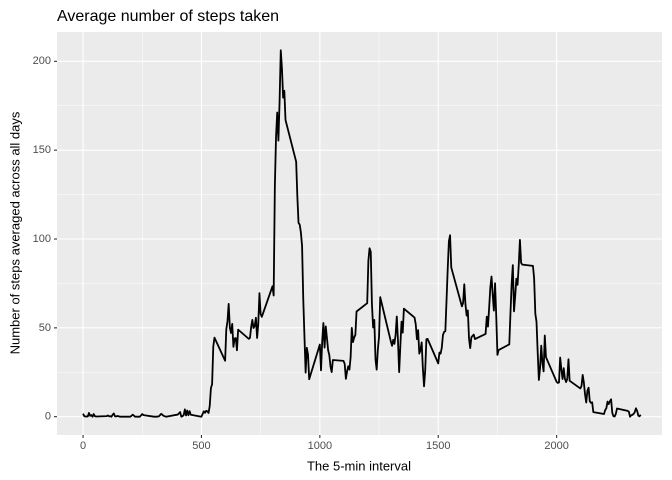 The height and width of the screenshot is (480, 672). I want to click on x-tick-label: 1500, so click(438, 446).